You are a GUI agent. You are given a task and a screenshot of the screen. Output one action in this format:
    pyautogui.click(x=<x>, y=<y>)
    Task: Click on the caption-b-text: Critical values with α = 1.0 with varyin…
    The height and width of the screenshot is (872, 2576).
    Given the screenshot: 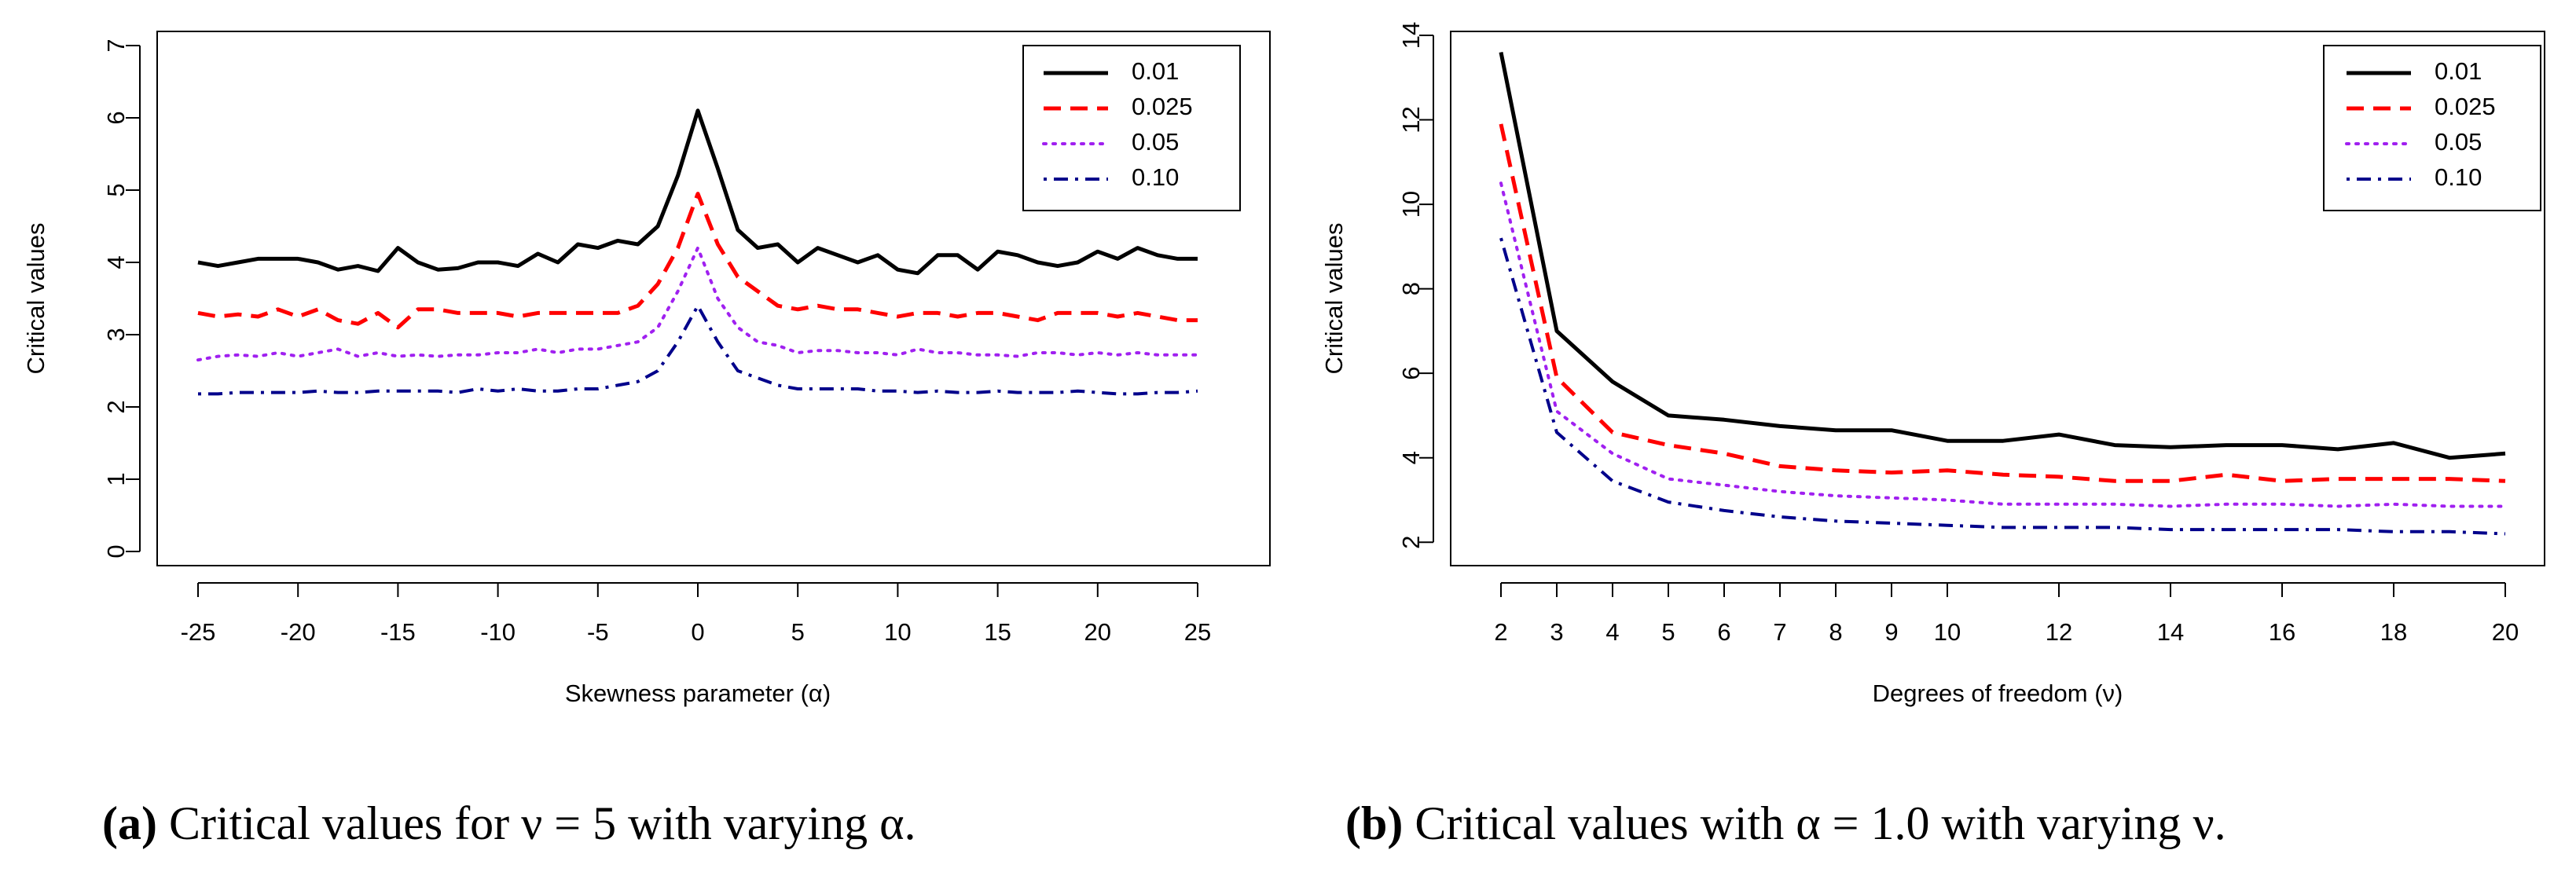 What is the action you would take?
    pyautogui.click(x=1814, y=823)
    